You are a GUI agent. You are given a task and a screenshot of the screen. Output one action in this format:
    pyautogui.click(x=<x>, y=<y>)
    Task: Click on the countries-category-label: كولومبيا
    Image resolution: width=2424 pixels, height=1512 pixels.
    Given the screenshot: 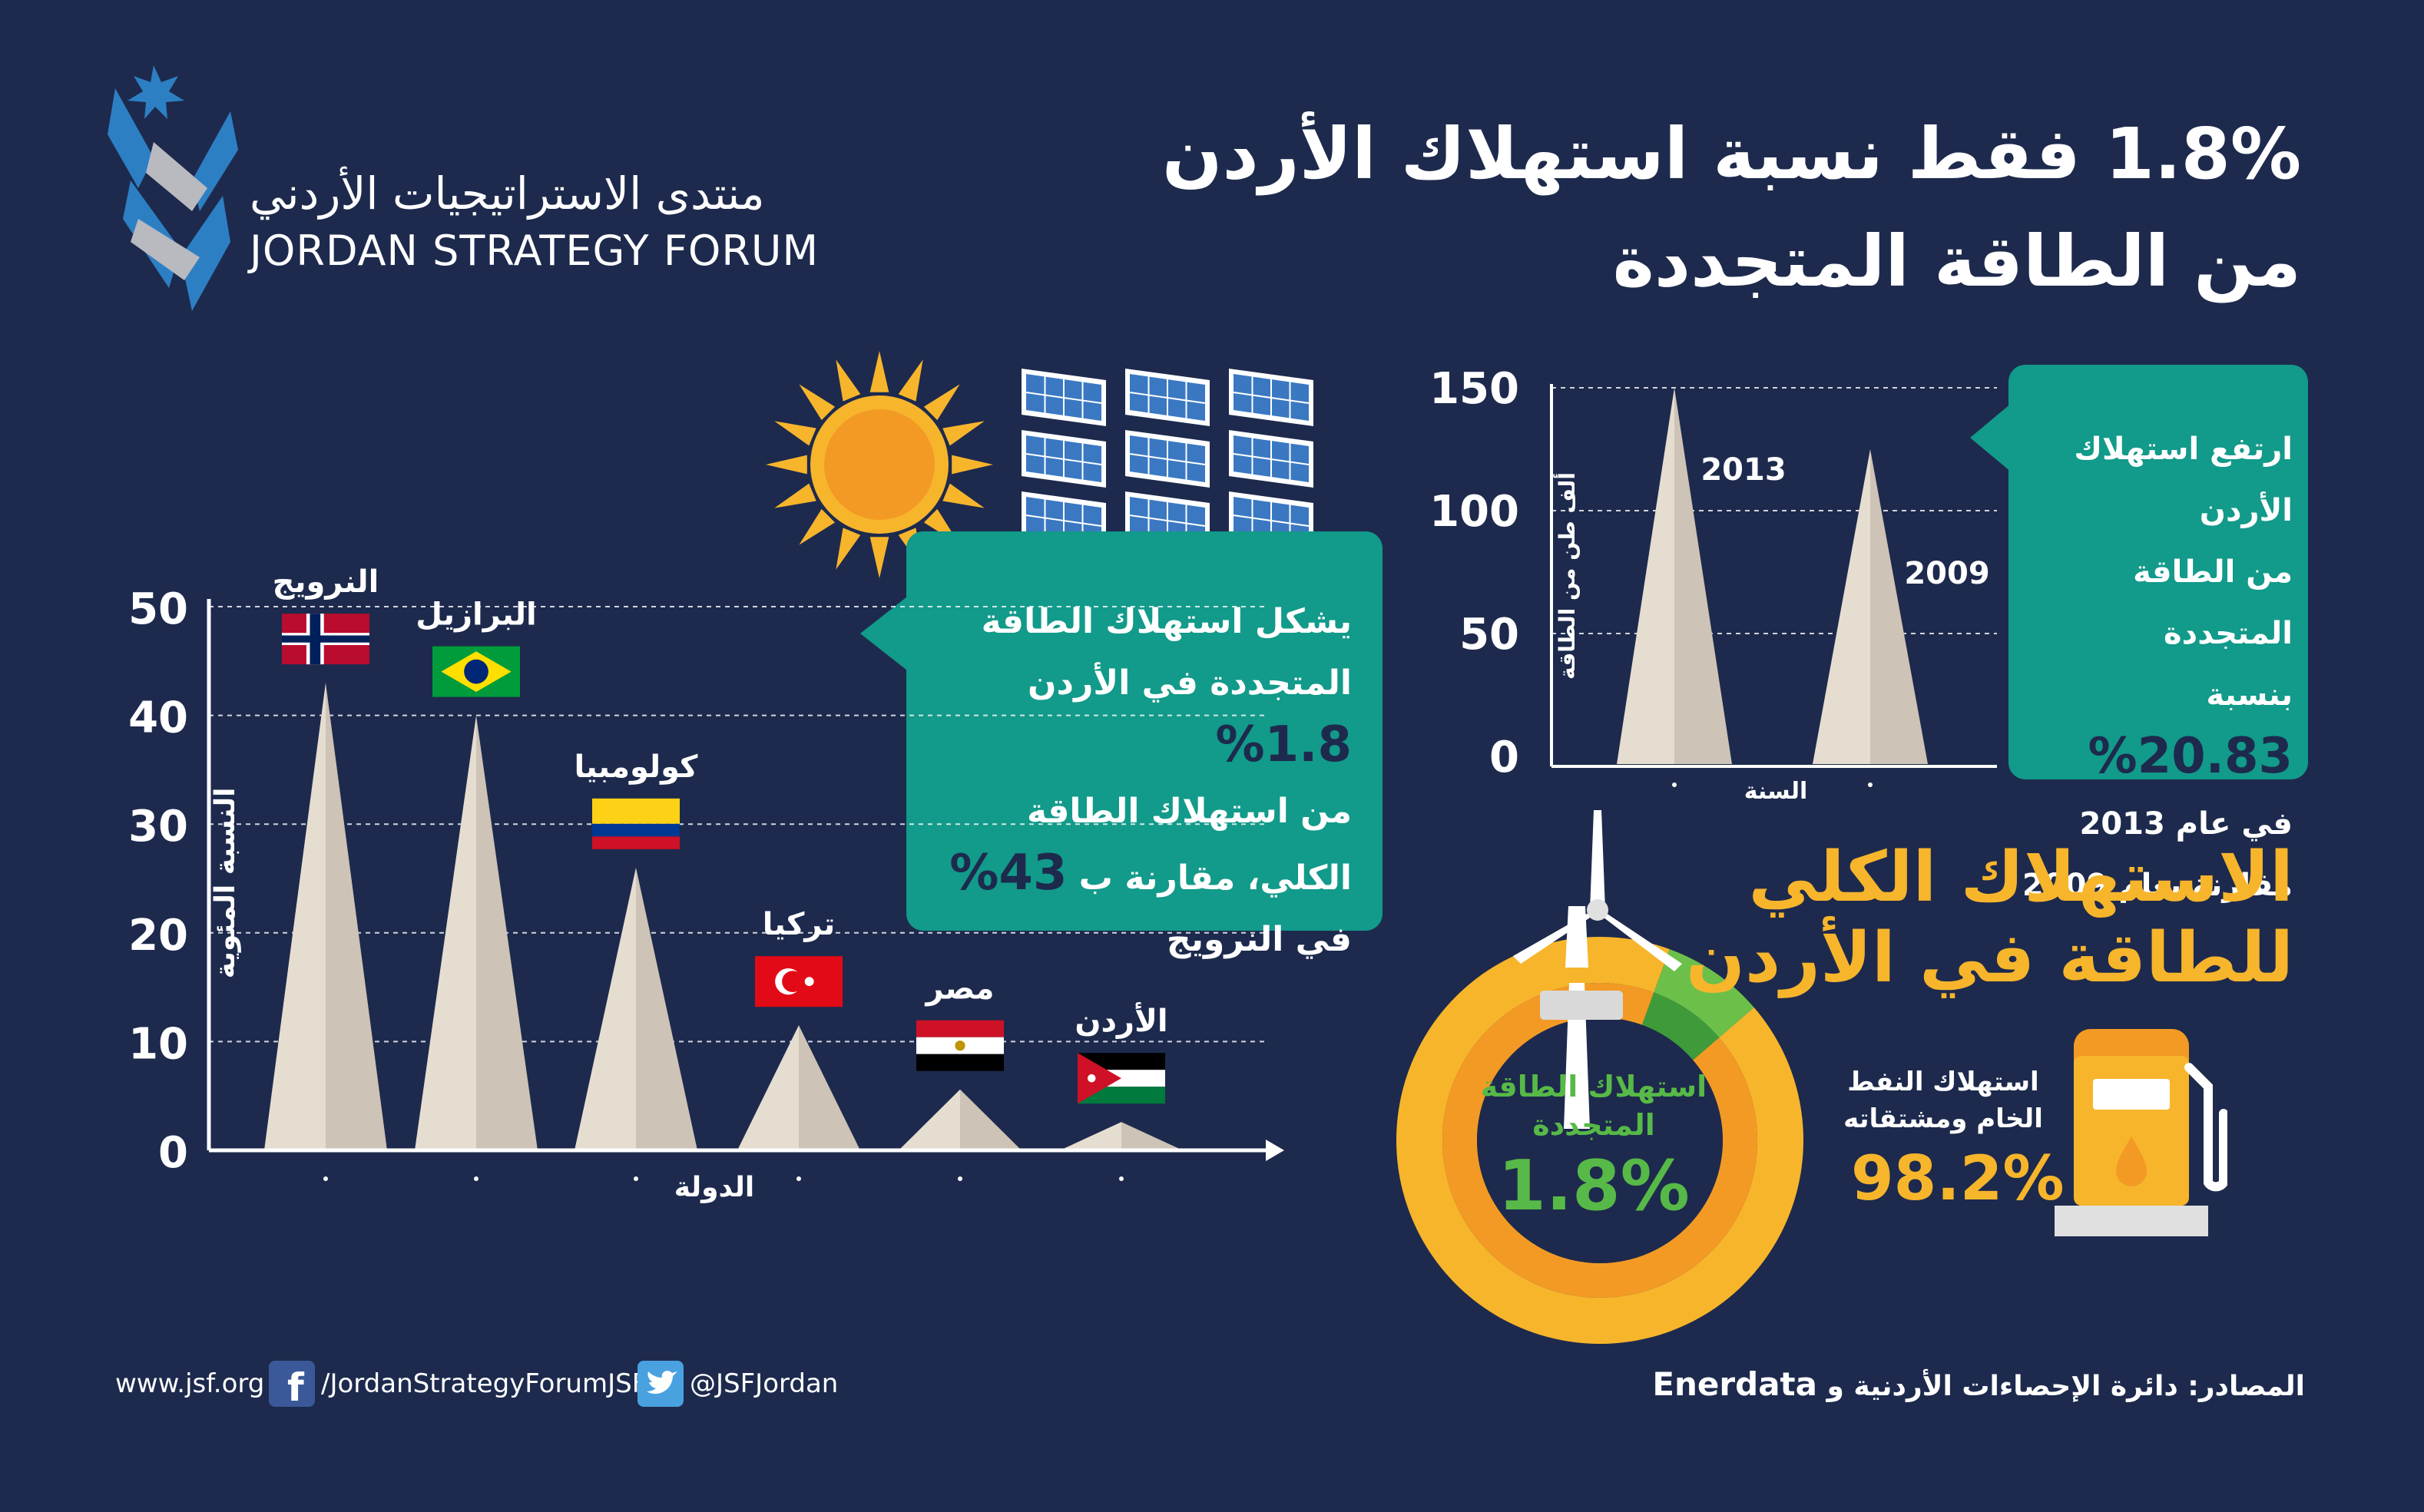 What is the action you would take?
    pyautogui.click(x=637, y=767)
    